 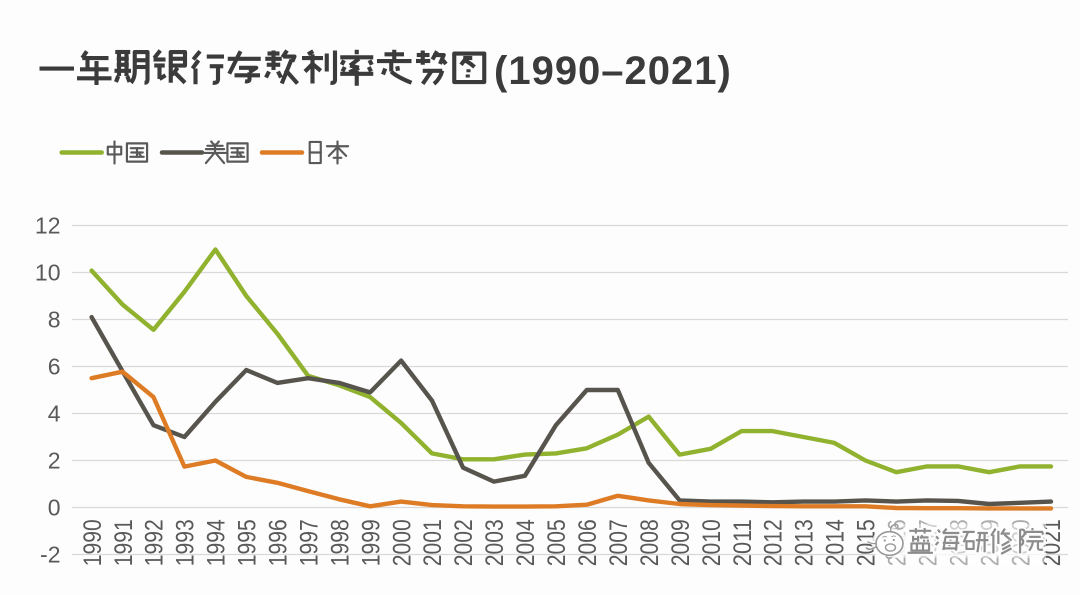 What do you see at coordinates (464, 542) in the screenshot?
I see `svg-text: 2002` at bounding box center [464, 542].